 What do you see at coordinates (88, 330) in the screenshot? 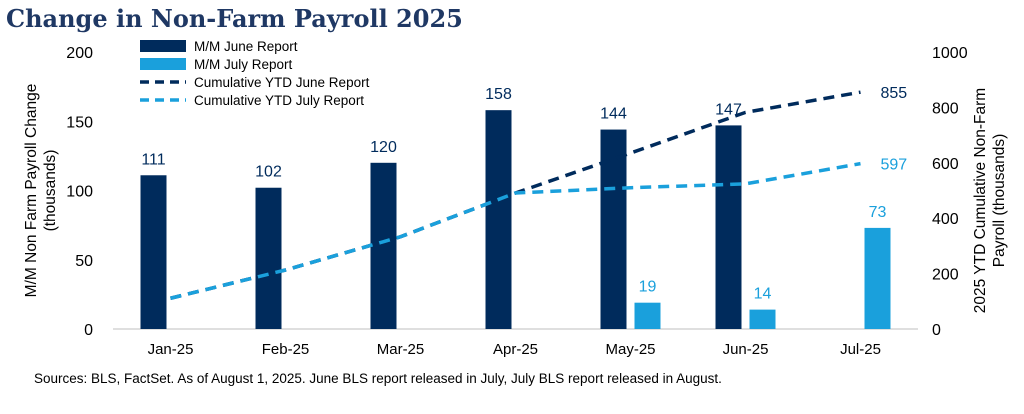
I see `y-tick-label: 0` at bounding box center [88, 330].